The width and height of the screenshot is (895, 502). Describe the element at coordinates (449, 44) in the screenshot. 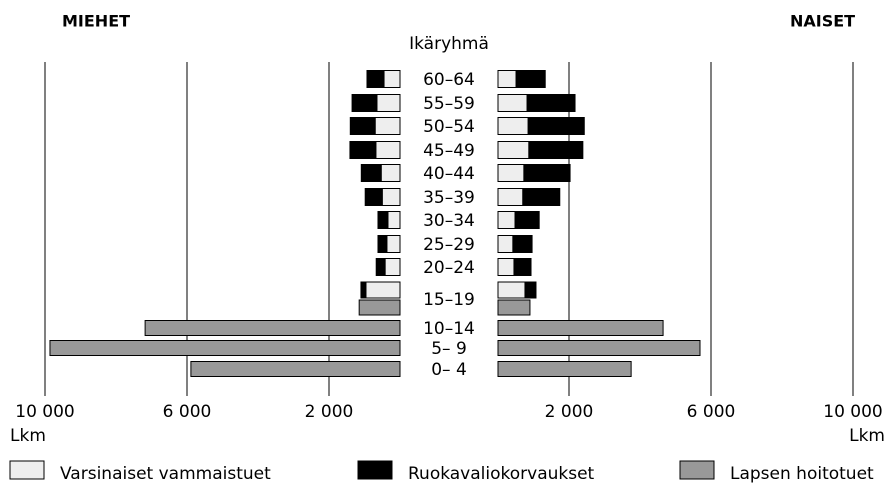

I see `y-axis-label: Ikäryhmä` at that location.